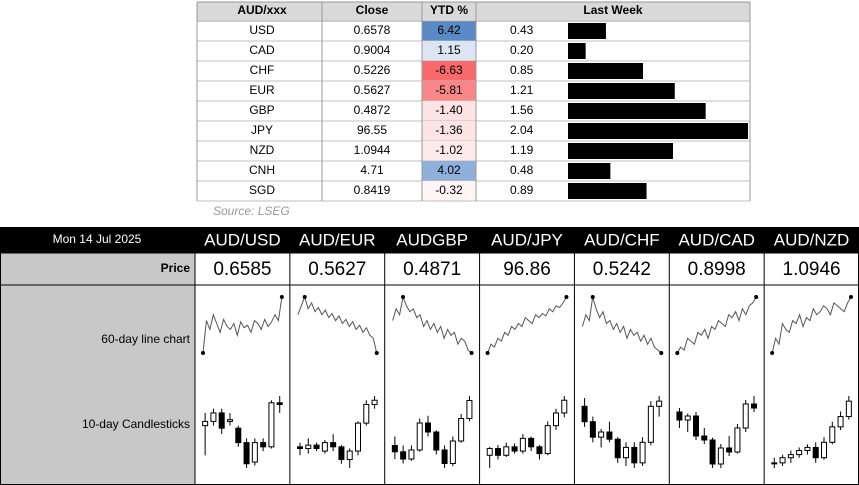 Image resolution: width=859 pixels, height=485 pixels. I want to click on currency: USD, so click(262, 30).